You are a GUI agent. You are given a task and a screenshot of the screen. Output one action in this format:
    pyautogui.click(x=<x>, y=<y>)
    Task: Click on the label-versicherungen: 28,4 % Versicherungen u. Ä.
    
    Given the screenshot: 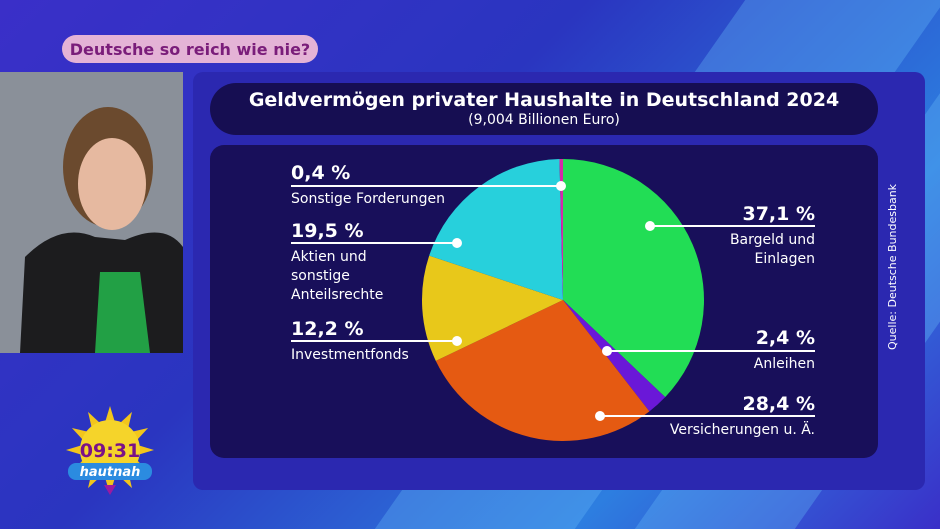 What is the action you would take?
    pyautogui.click(x=715, y=416)
    